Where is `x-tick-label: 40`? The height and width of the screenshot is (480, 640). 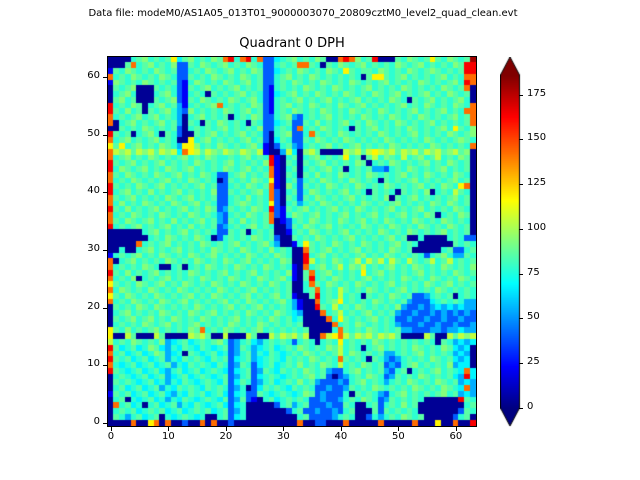
x-tick-label: 40 is located at coordinates (341, 436).